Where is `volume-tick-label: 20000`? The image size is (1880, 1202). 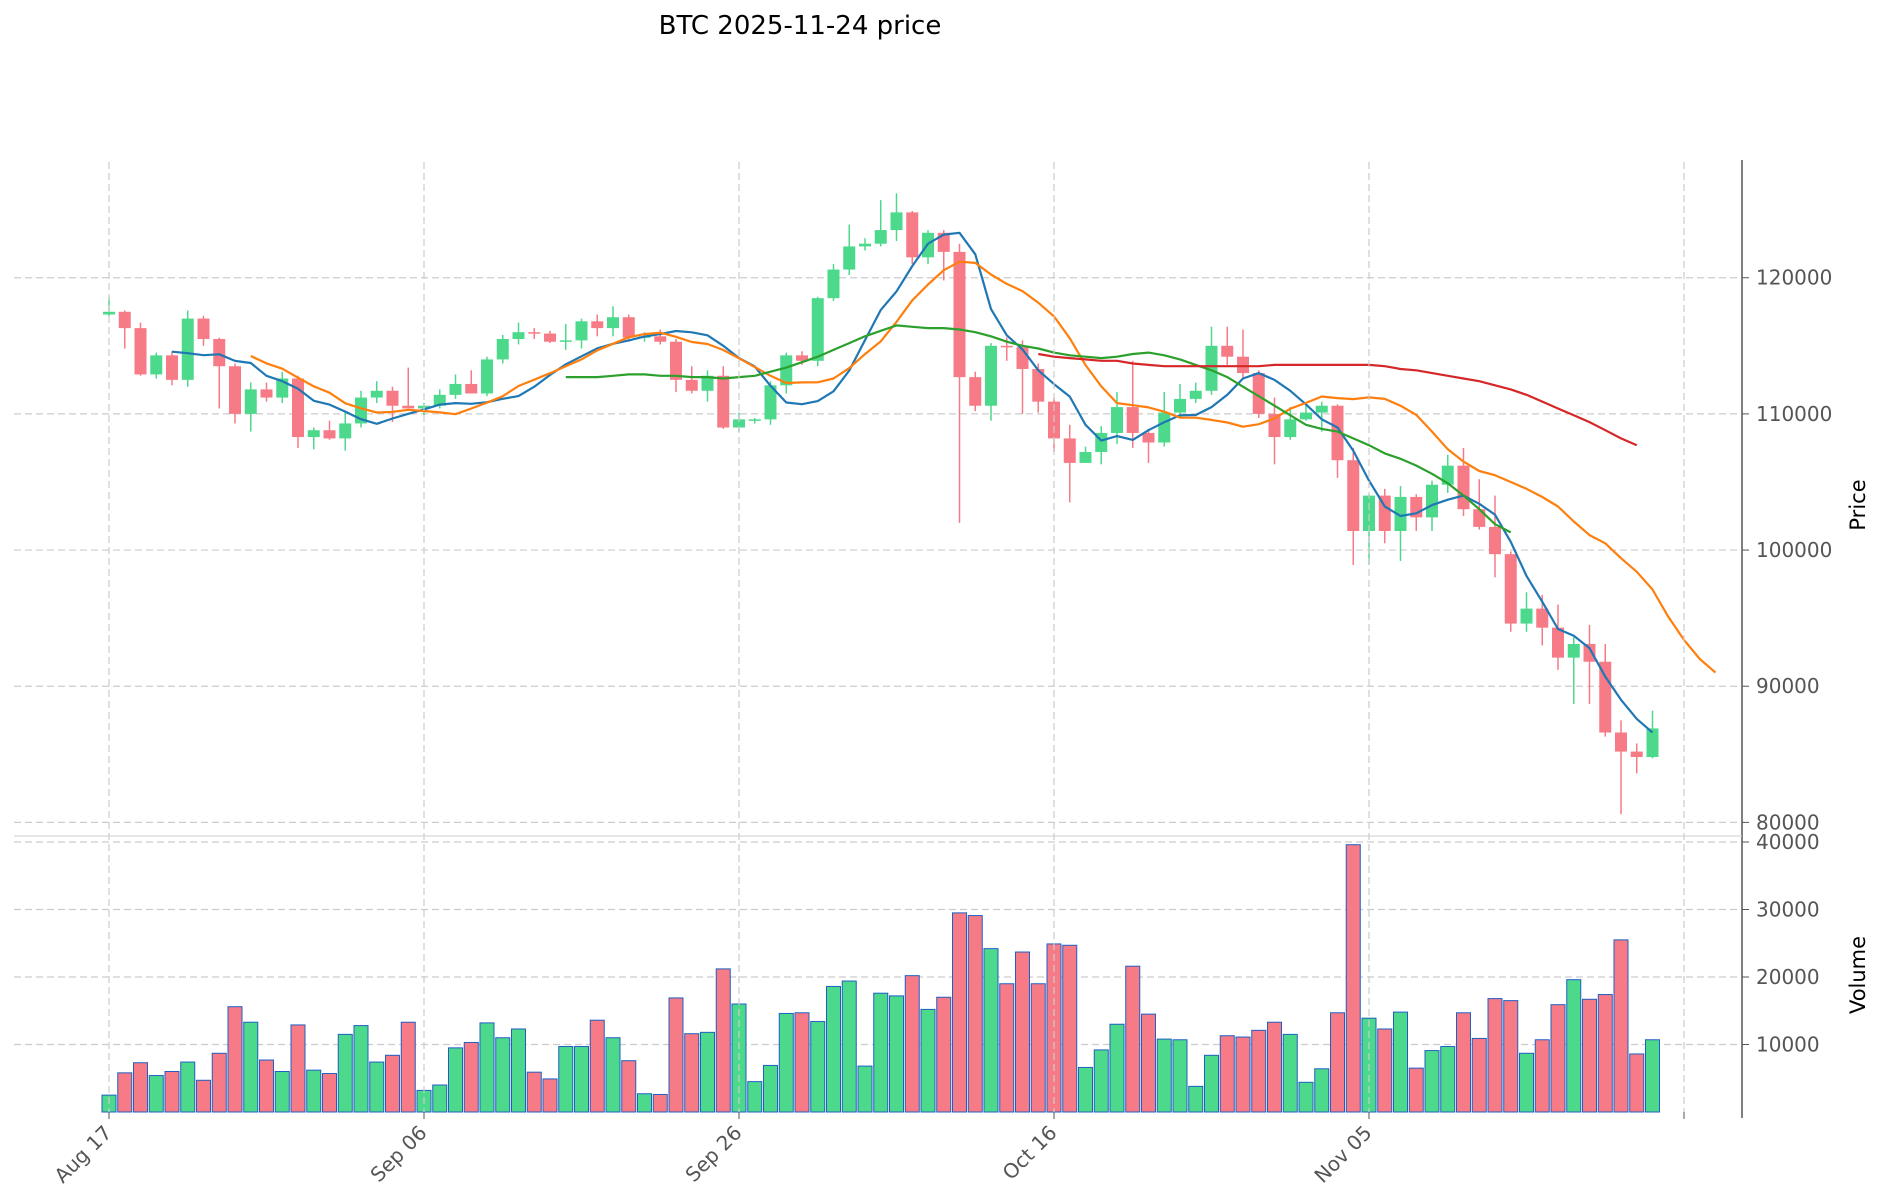
volume-tick-label: 20000 is located at coordinates (1788, 977).